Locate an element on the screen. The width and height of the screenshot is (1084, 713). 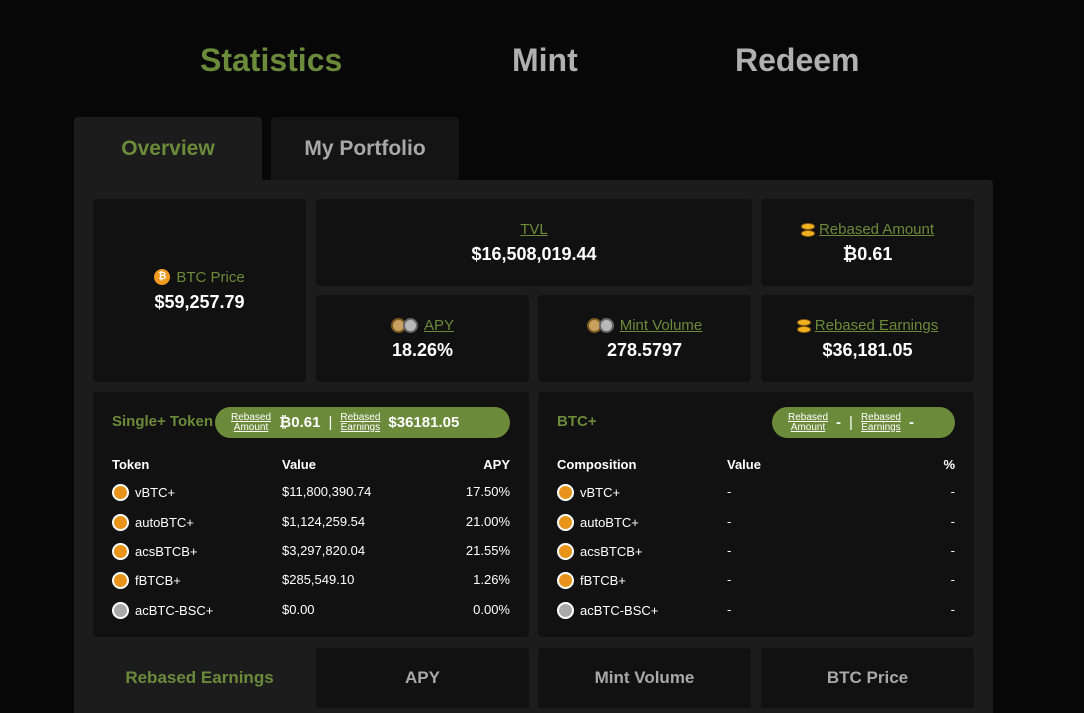
nav-statistics: Statistics is located at coordinates (271, 60).